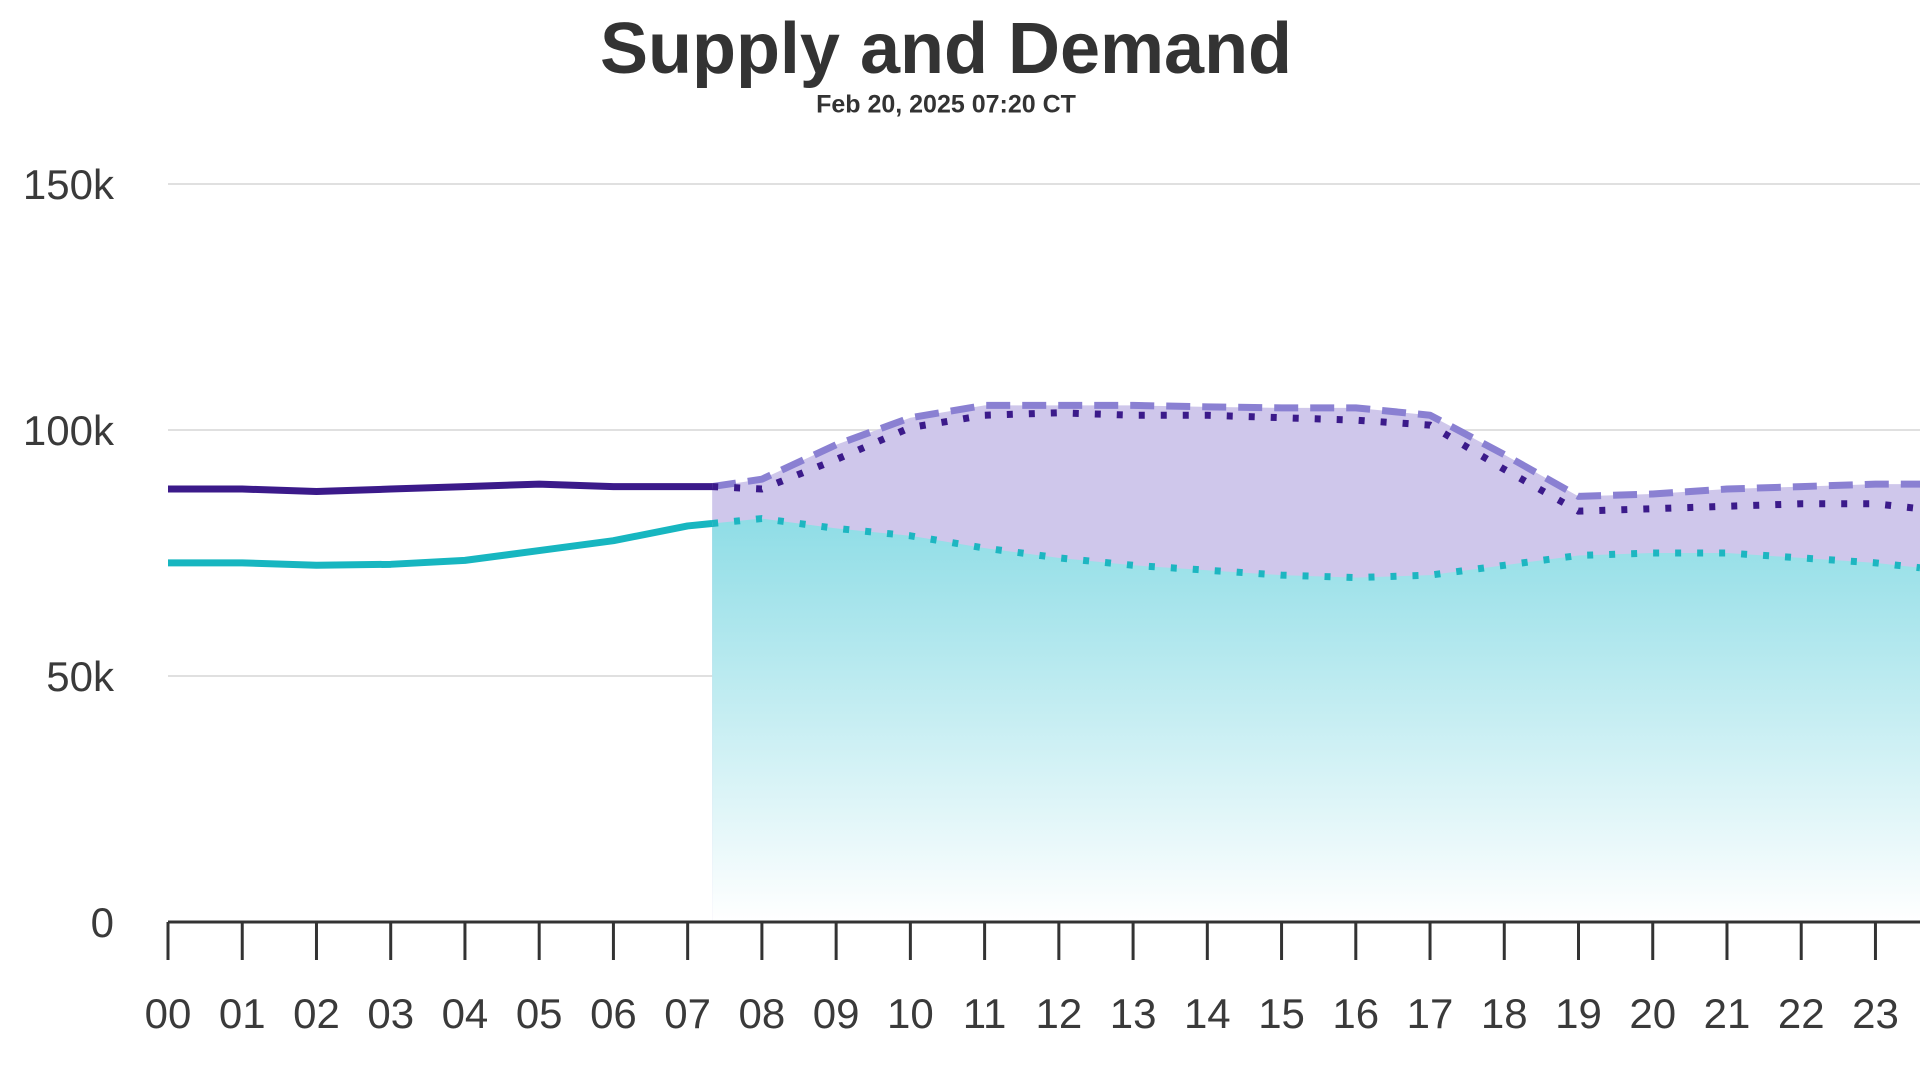 This screenshot has height=1080, width=1920. Describe the element at coordinates (1430, 1013) in the screenshot. I see `x-tick-label: 17` at that location.